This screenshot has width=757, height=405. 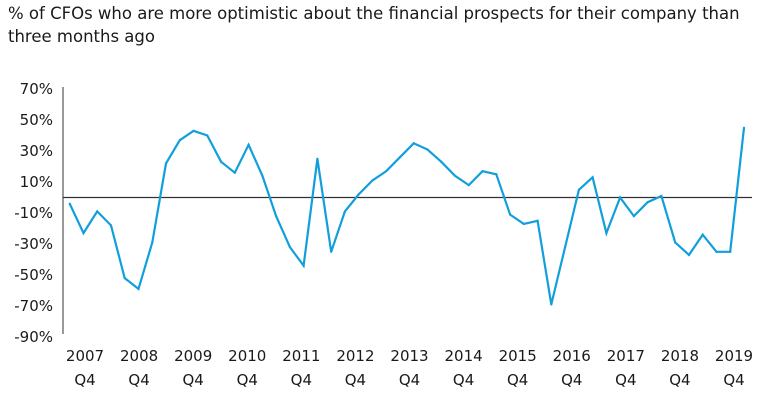 What do you see at coordinates (36, 151) in the screenshot?
I see `y-tick-label: 30%` at bounding box center [36, 151].